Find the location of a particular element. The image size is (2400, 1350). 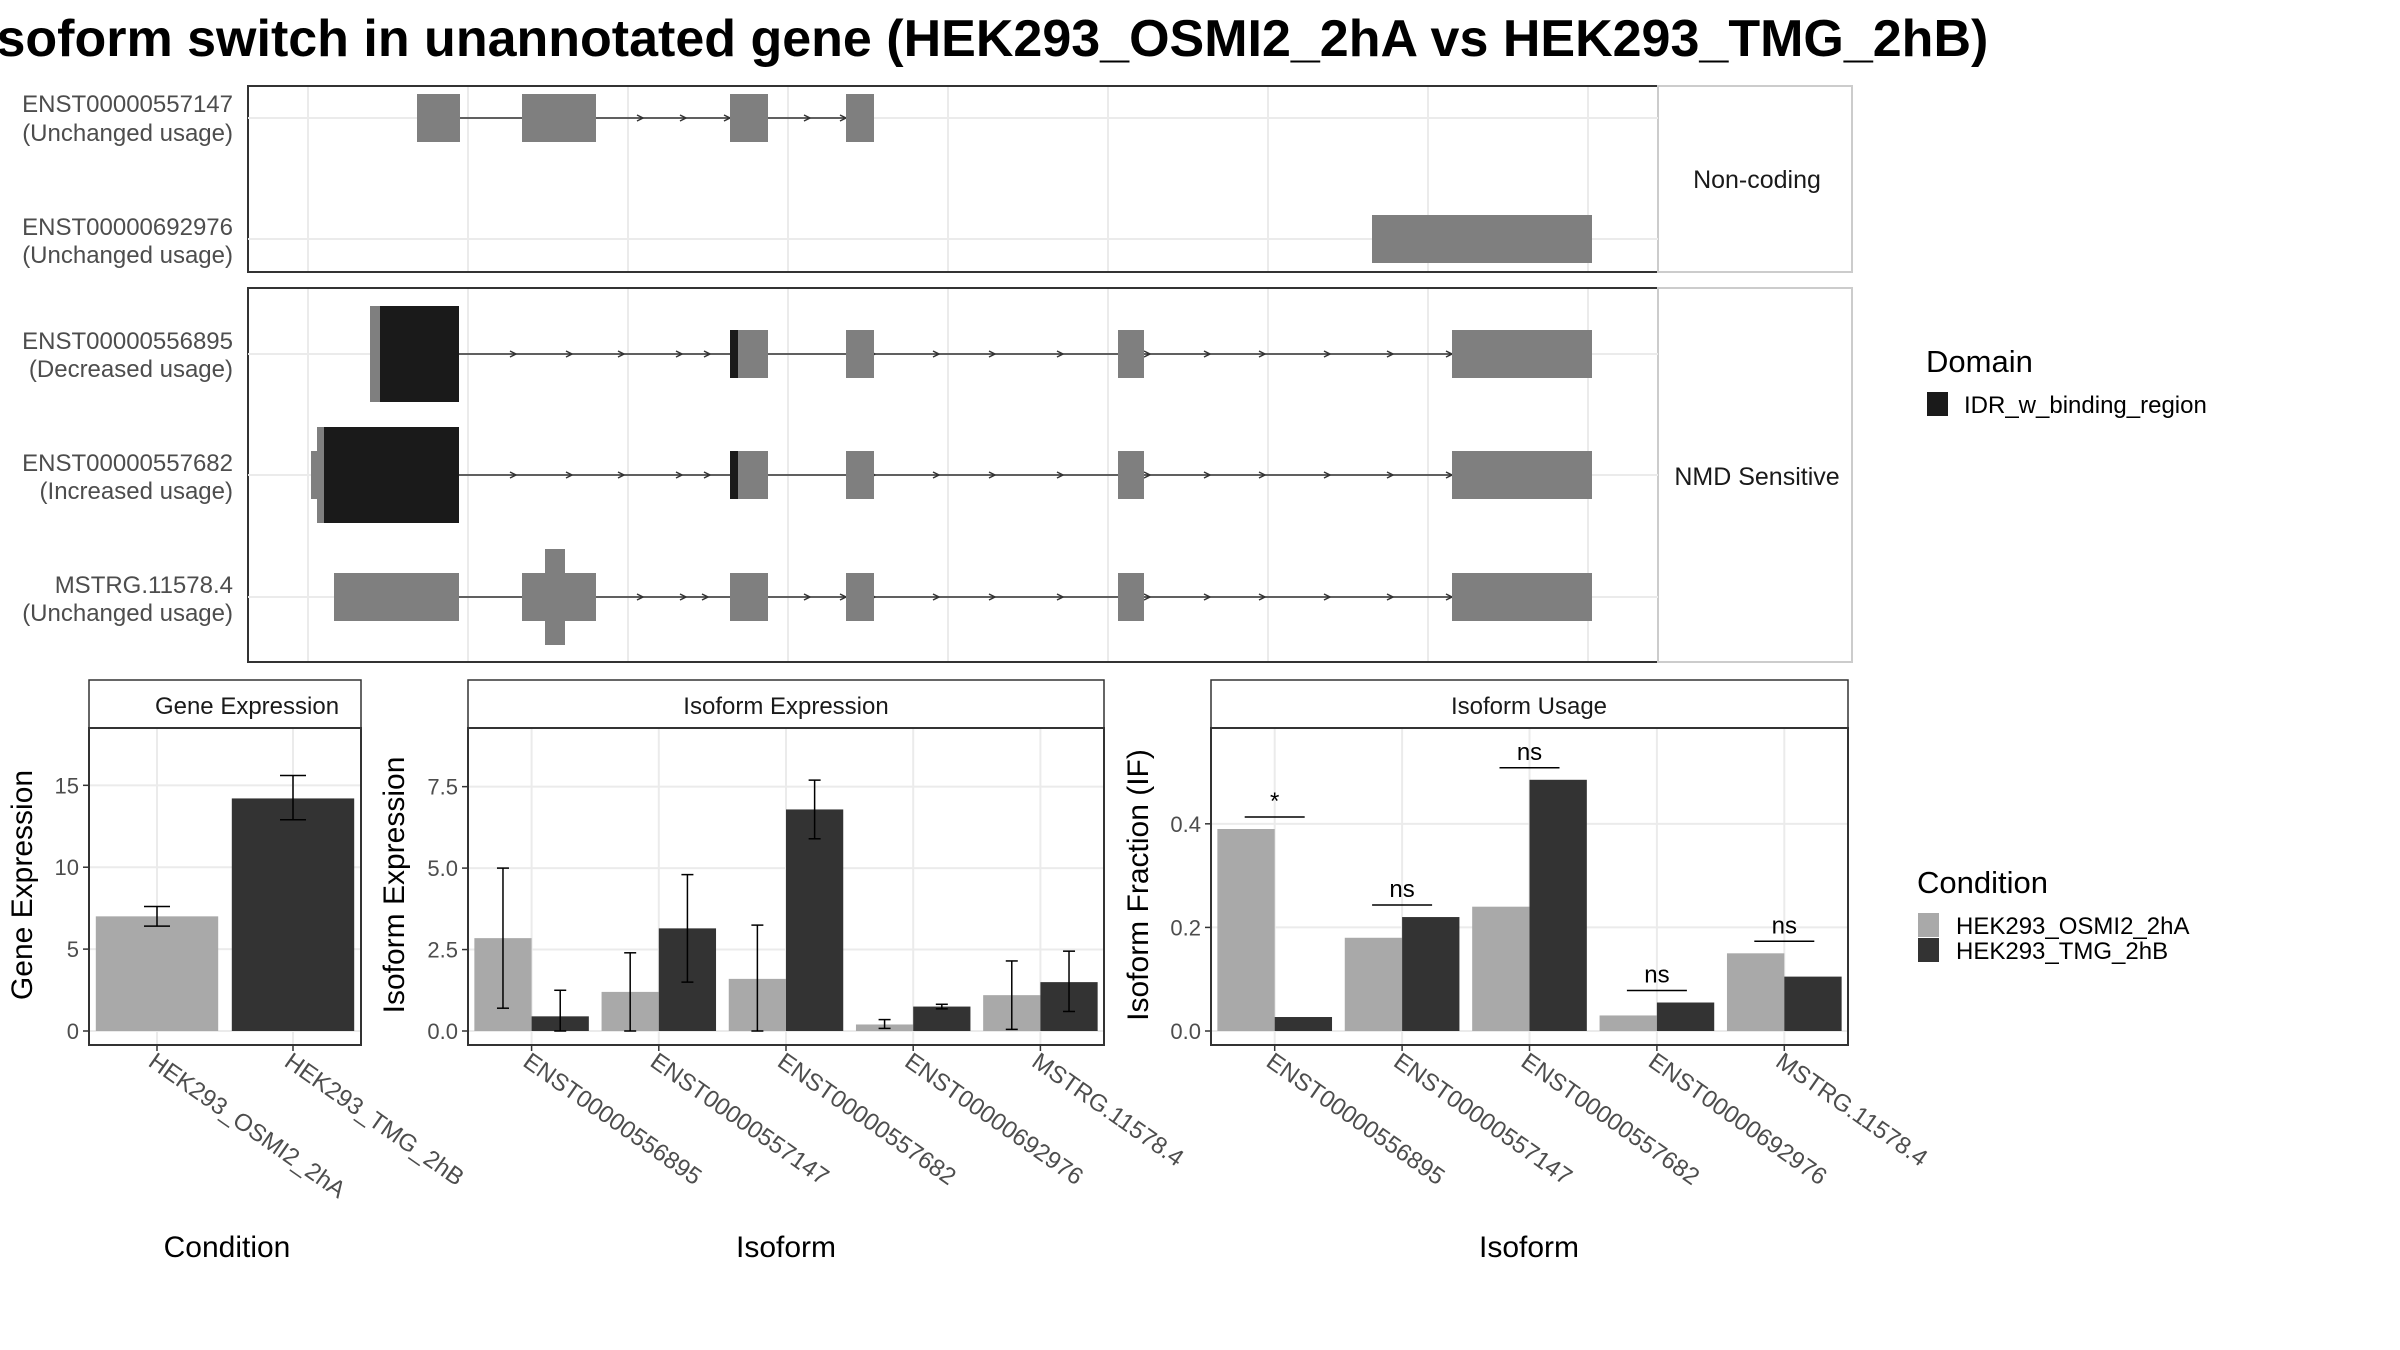

domain-legend-key is located at coordinates (1937, 404).